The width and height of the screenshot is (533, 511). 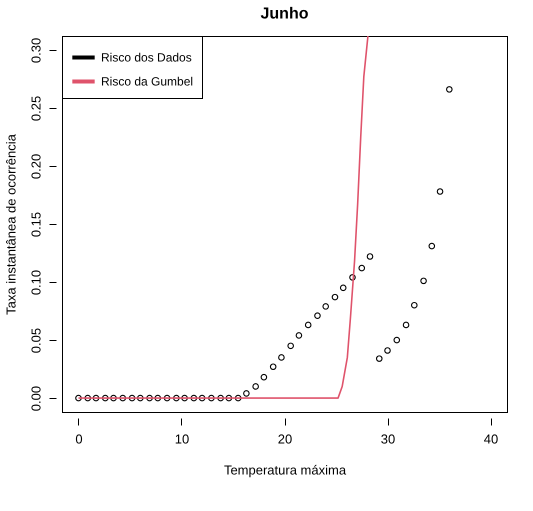 I want to click on legend-label: Risco dos Dados, so click(x=146, y=57).